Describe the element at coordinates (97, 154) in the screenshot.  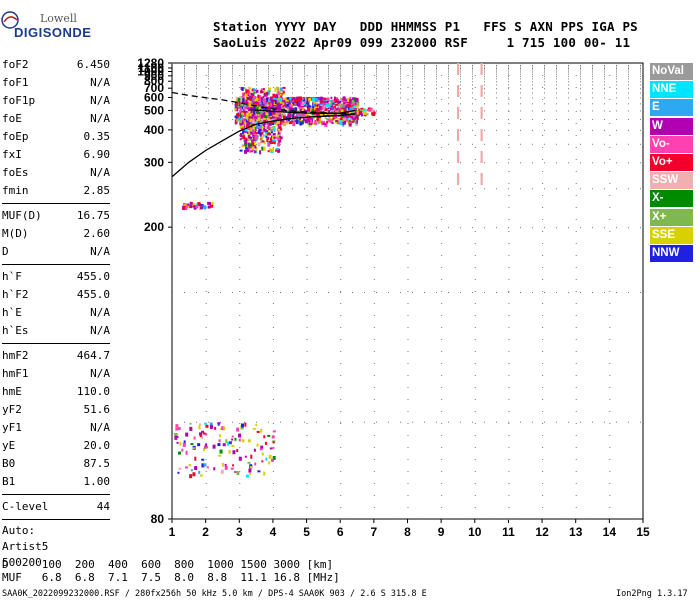
I see `param-value: 6.90` at that location.